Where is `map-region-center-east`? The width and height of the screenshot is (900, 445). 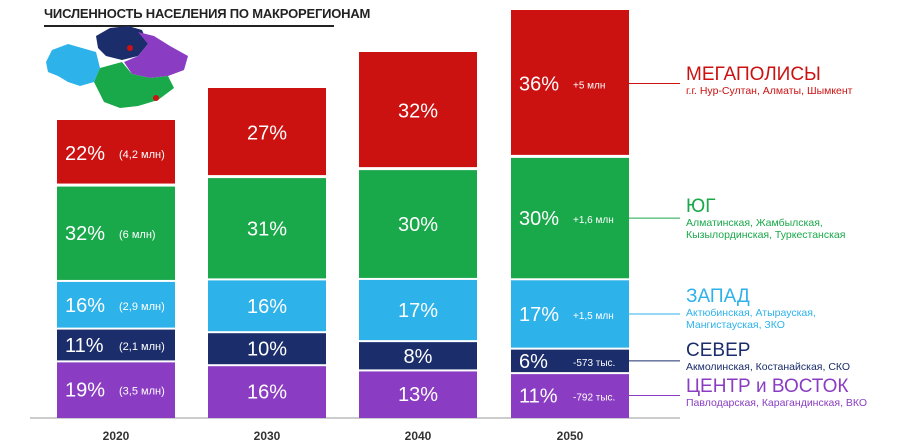 map-region-center-east is located at coordinates (156, 55).